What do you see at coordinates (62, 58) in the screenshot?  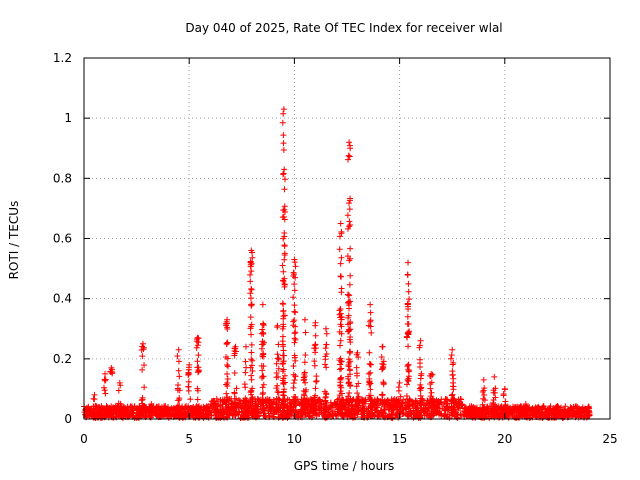 I see `y-tick-label: 1.2` at bounding box center [62, 58].